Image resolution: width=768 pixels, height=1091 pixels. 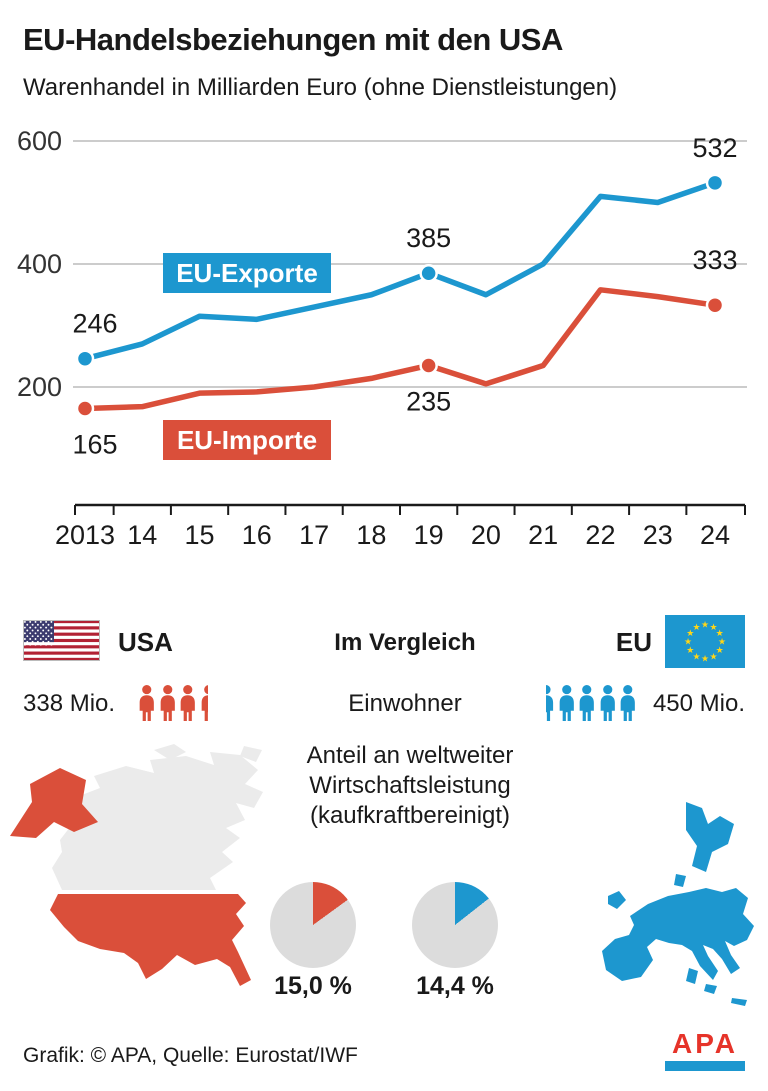 I want to click on svg-text: 235, so click(x=428, y=401).